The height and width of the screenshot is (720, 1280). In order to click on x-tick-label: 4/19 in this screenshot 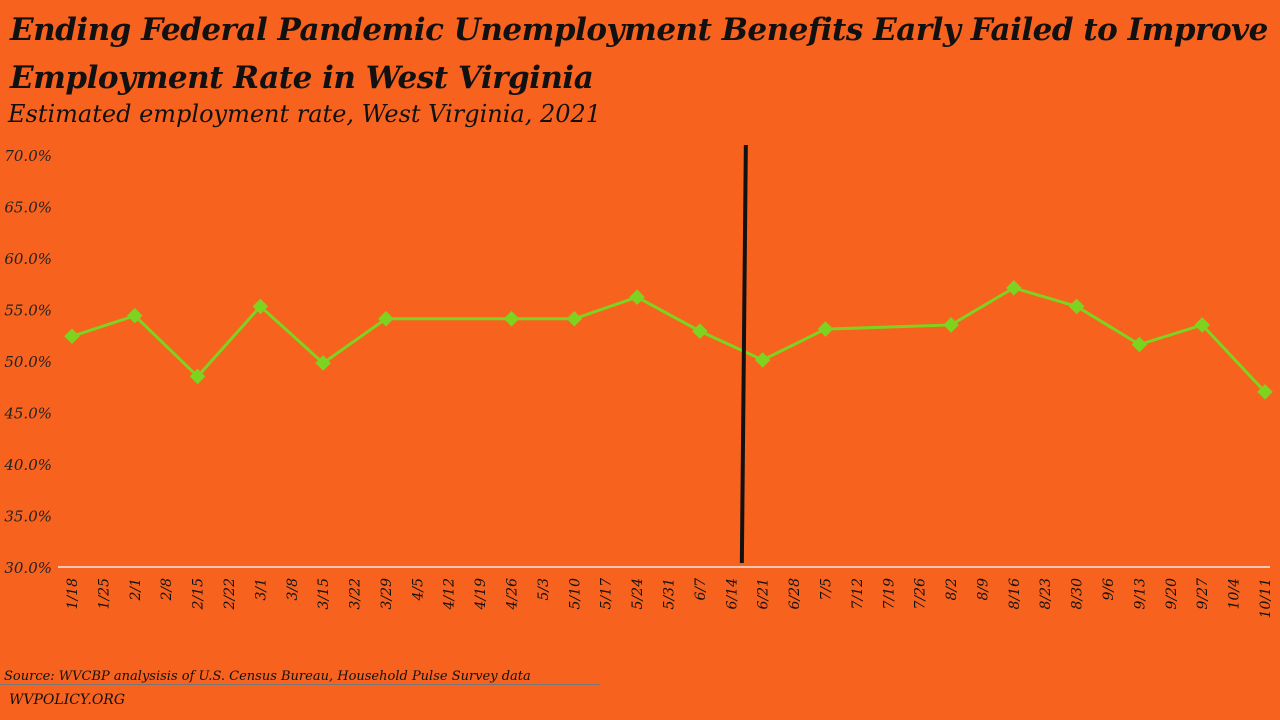, I will do `click(481, 594)`.